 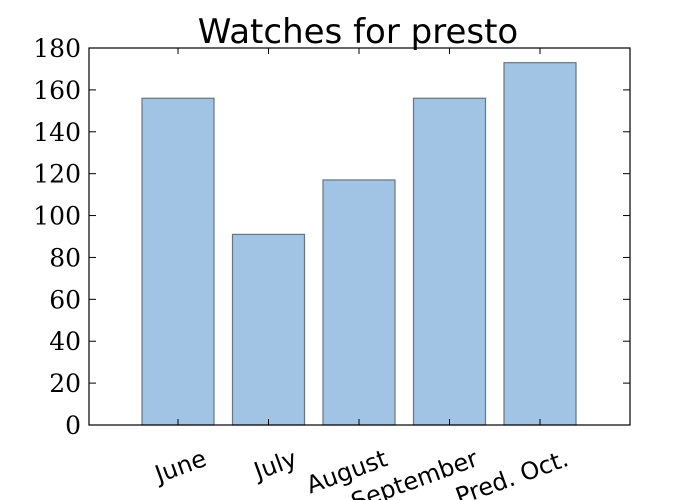 What do you see at coordinates (65, 299) in the screenshot?
I see `y-tick-label: 60` at bounding box center [65, 299].